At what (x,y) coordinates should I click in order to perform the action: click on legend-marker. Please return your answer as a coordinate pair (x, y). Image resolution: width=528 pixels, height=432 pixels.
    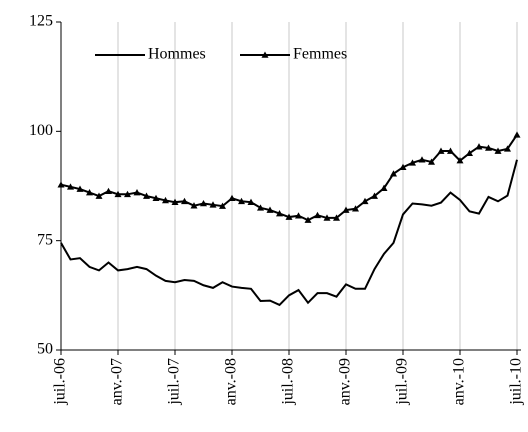
    Looking at the image, I should click on (265, 54).